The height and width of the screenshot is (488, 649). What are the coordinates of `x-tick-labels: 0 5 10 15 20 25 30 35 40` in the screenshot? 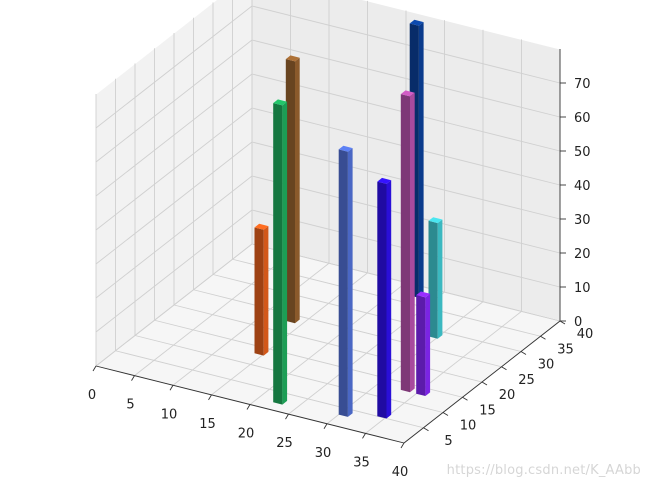 It's located at (248, 422).